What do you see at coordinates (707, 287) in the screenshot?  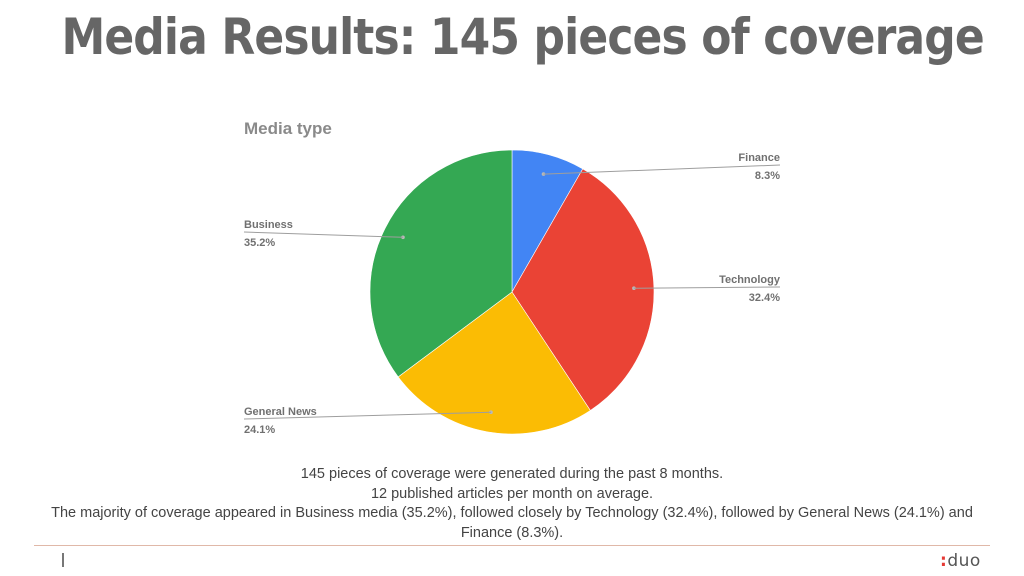 I see `callout-line-technology` at bounding box center [707, 287].